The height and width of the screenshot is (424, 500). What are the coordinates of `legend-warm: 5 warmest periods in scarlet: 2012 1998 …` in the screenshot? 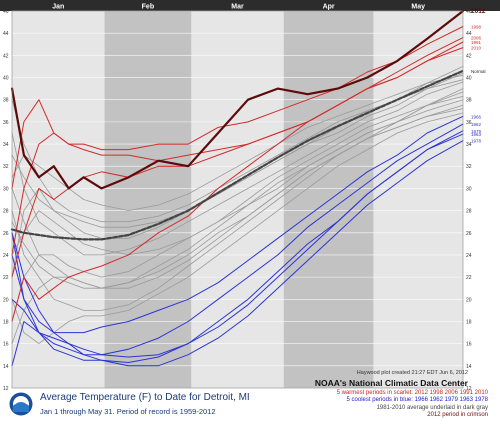 It's located at (412, 393).